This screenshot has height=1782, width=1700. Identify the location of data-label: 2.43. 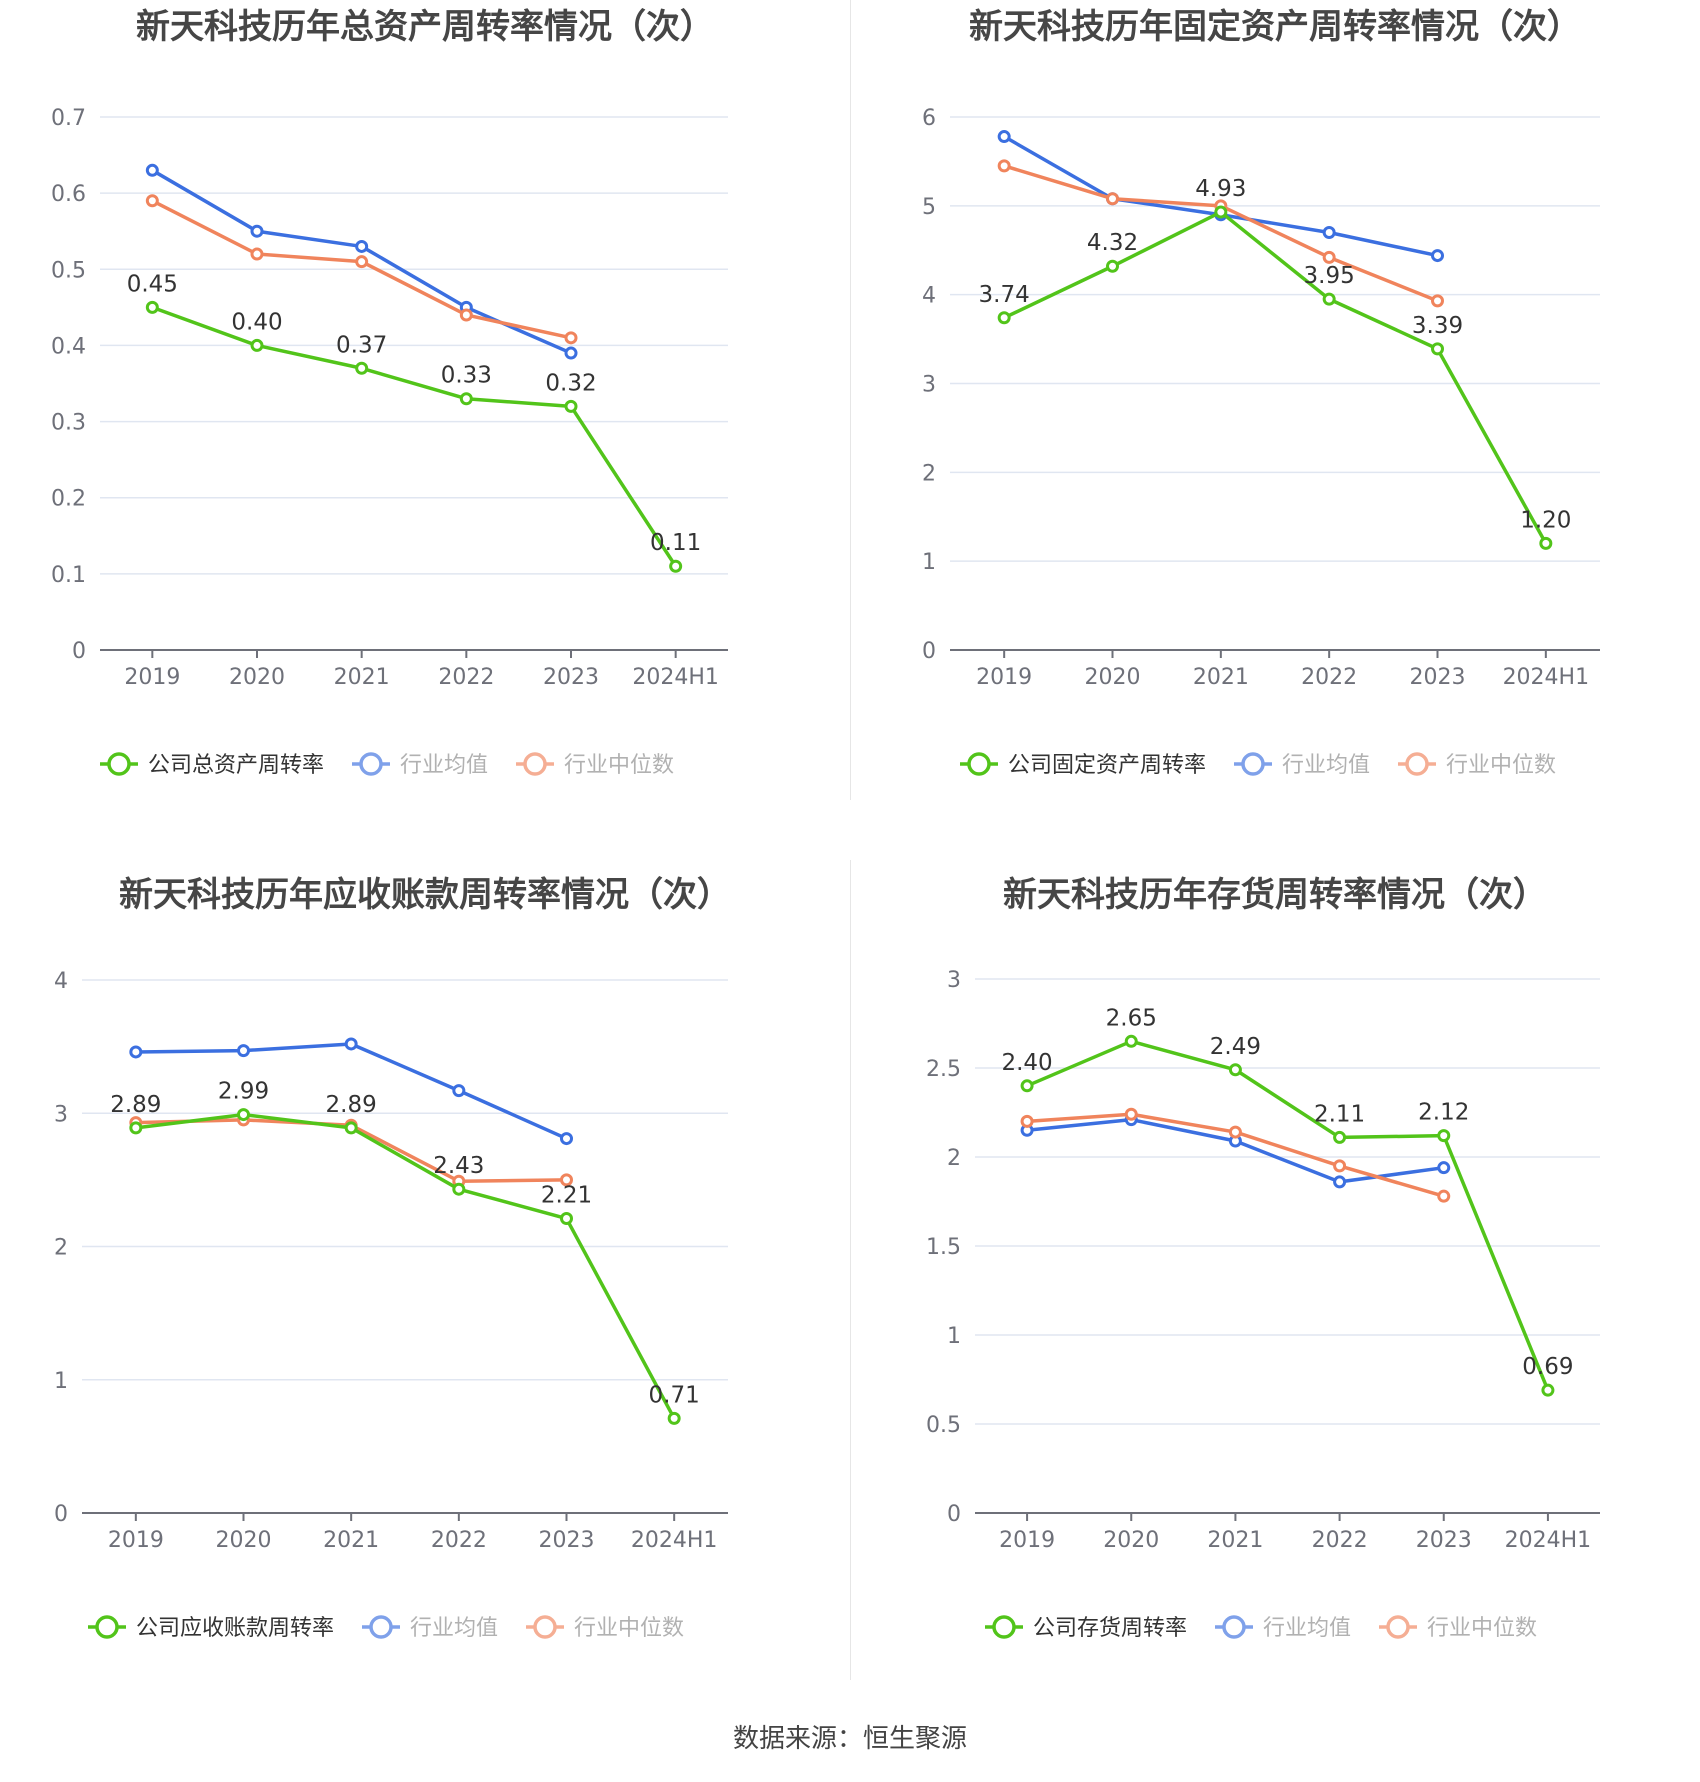
(458, 1166).